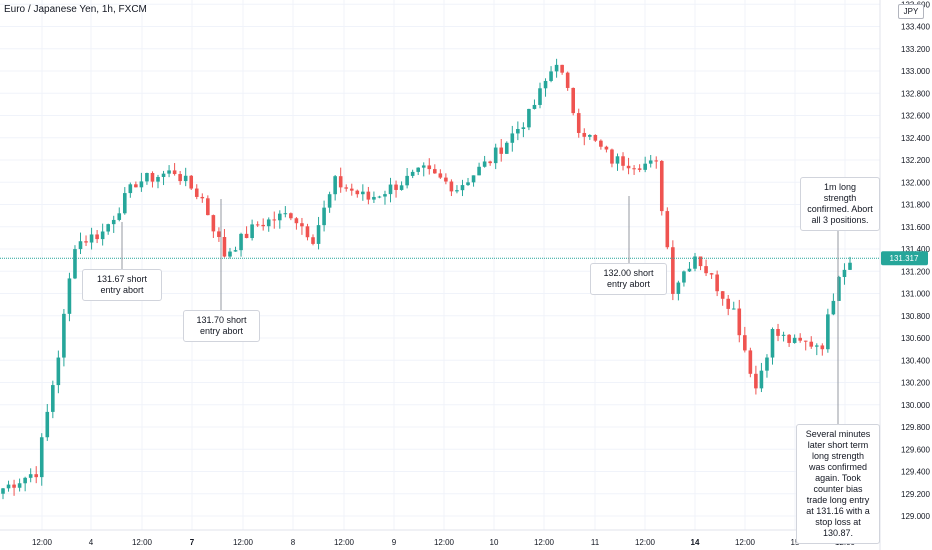  I want to click on y-tick-label: 133.200, so click(915, 49).